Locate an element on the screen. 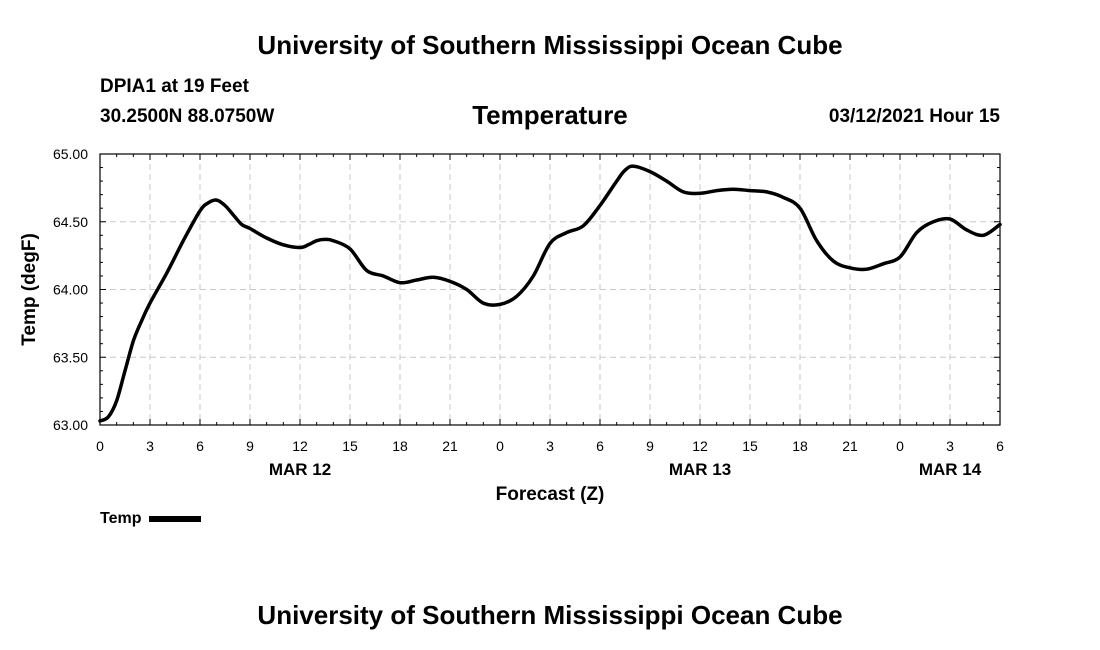  date-label: MAR 12 is located at coordinates (300, 469).